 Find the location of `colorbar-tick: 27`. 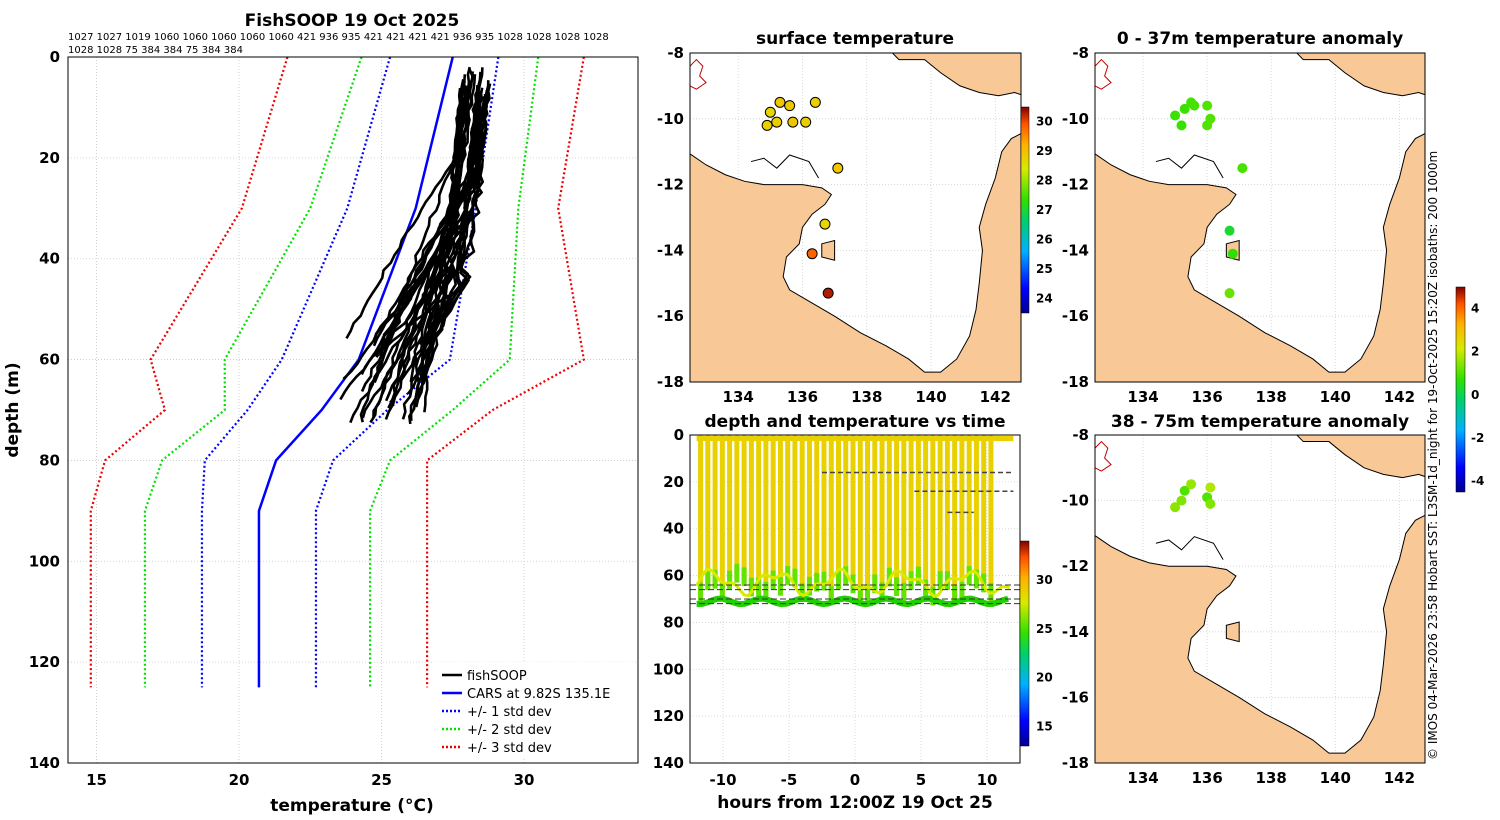

colorbar-tick: 27 is located at coordinates (1044, 210).